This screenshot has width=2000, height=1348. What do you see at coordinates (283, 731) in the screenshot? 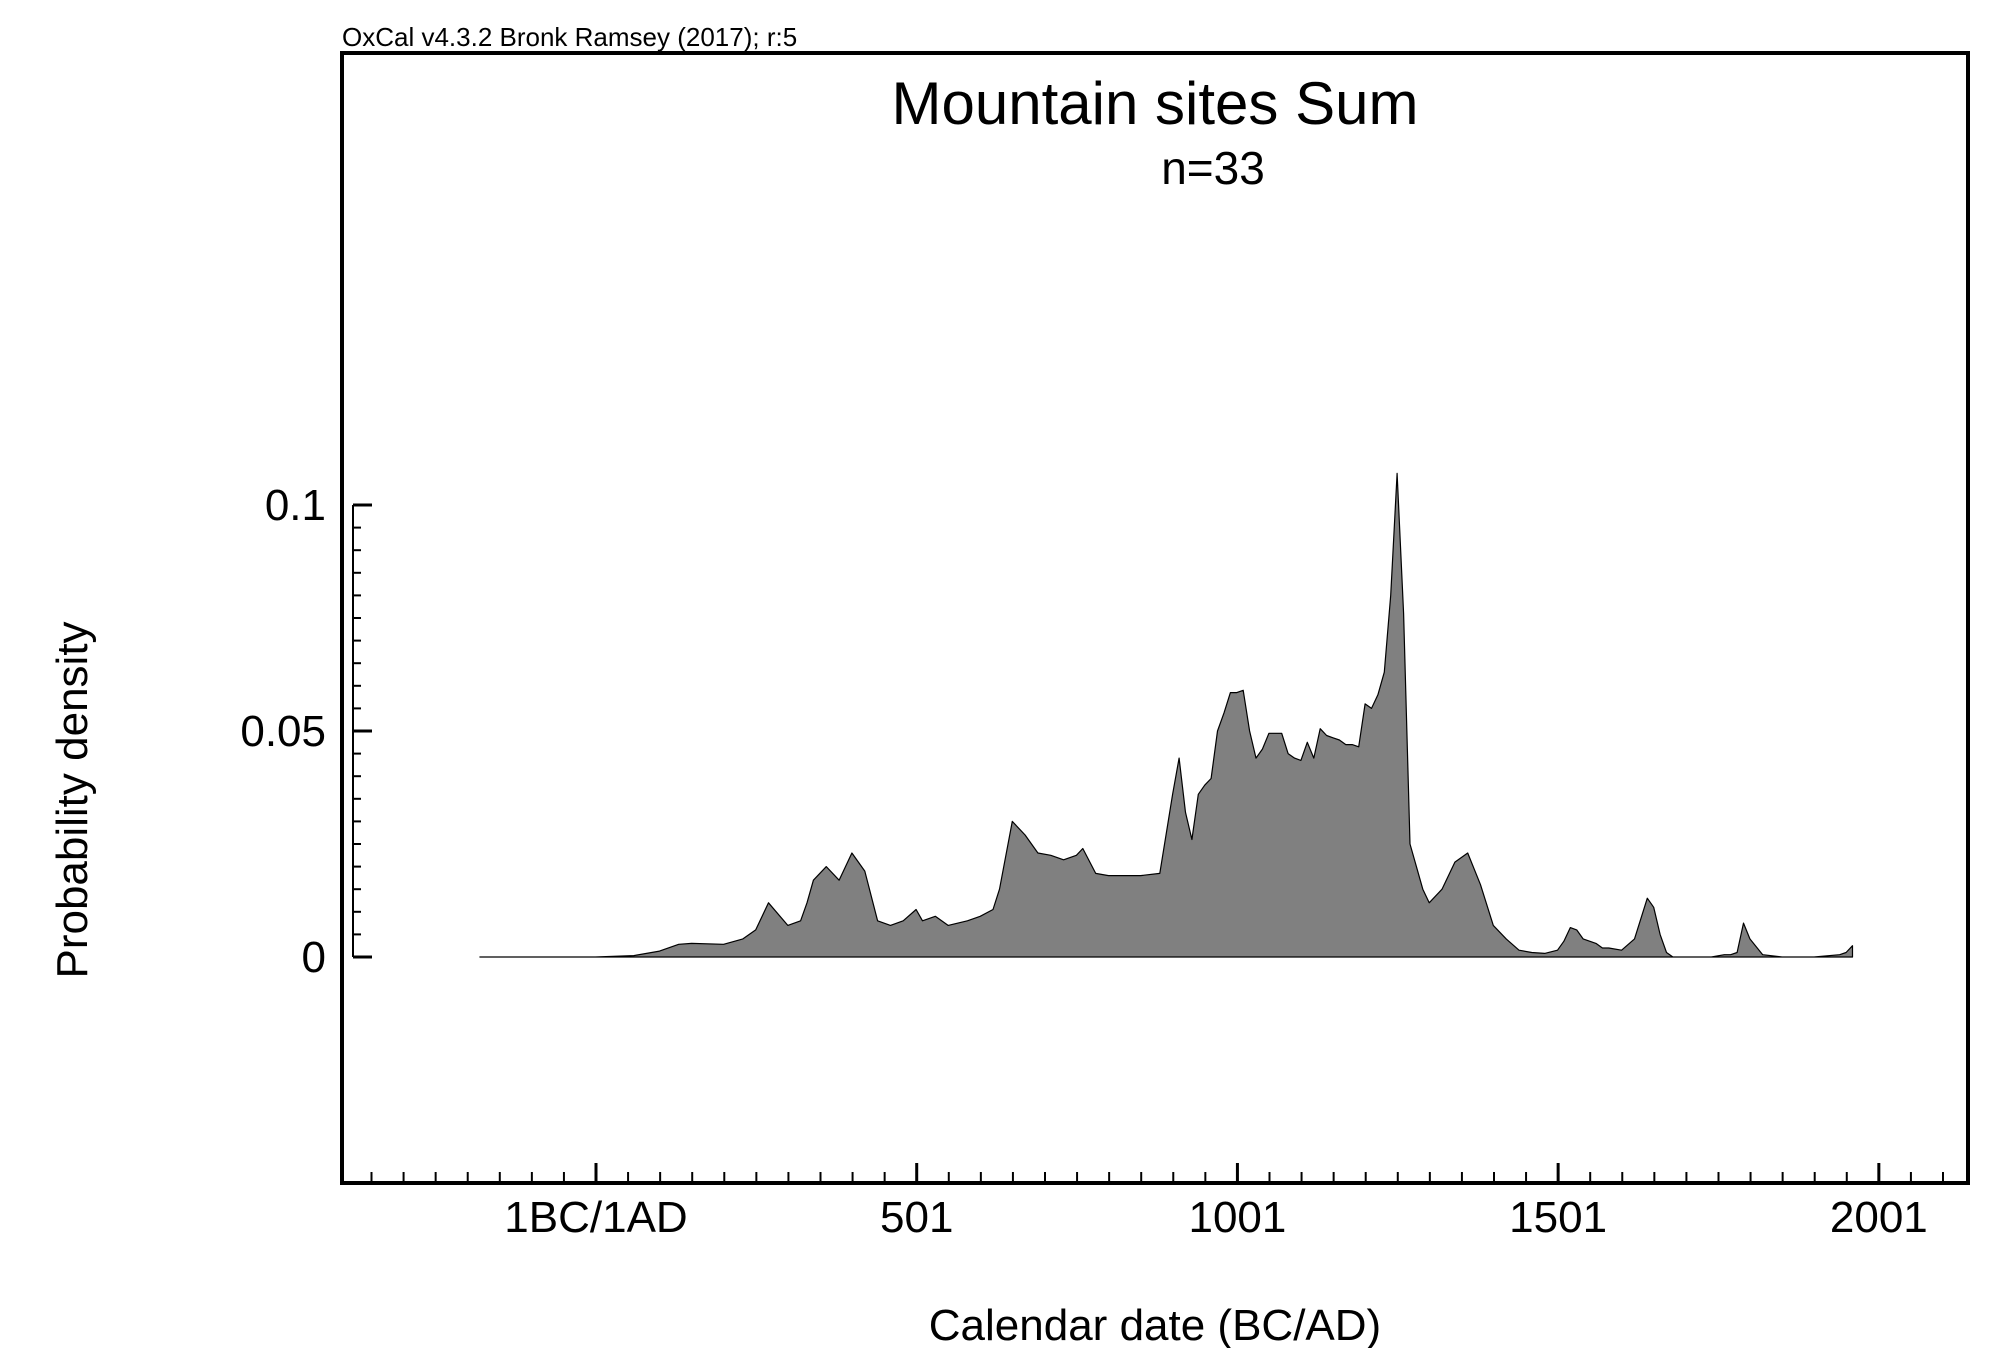
I see `y-tick-label: 0.05` at bounding box center [283, 731].